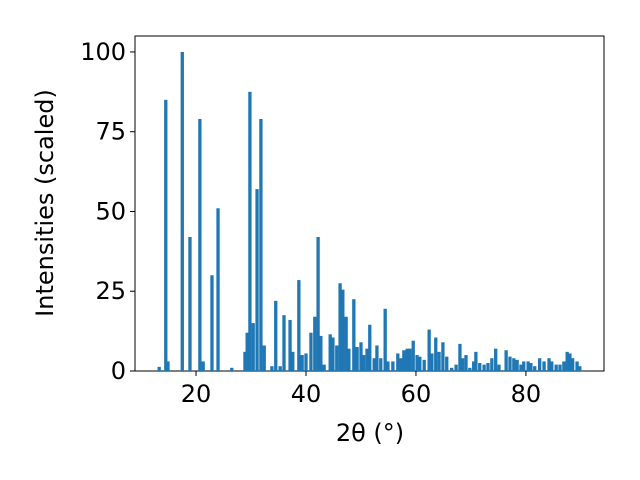  Describe the element at coordinates (416, 394) in the screenshot. I see `x-tick-label: 60` at that location.